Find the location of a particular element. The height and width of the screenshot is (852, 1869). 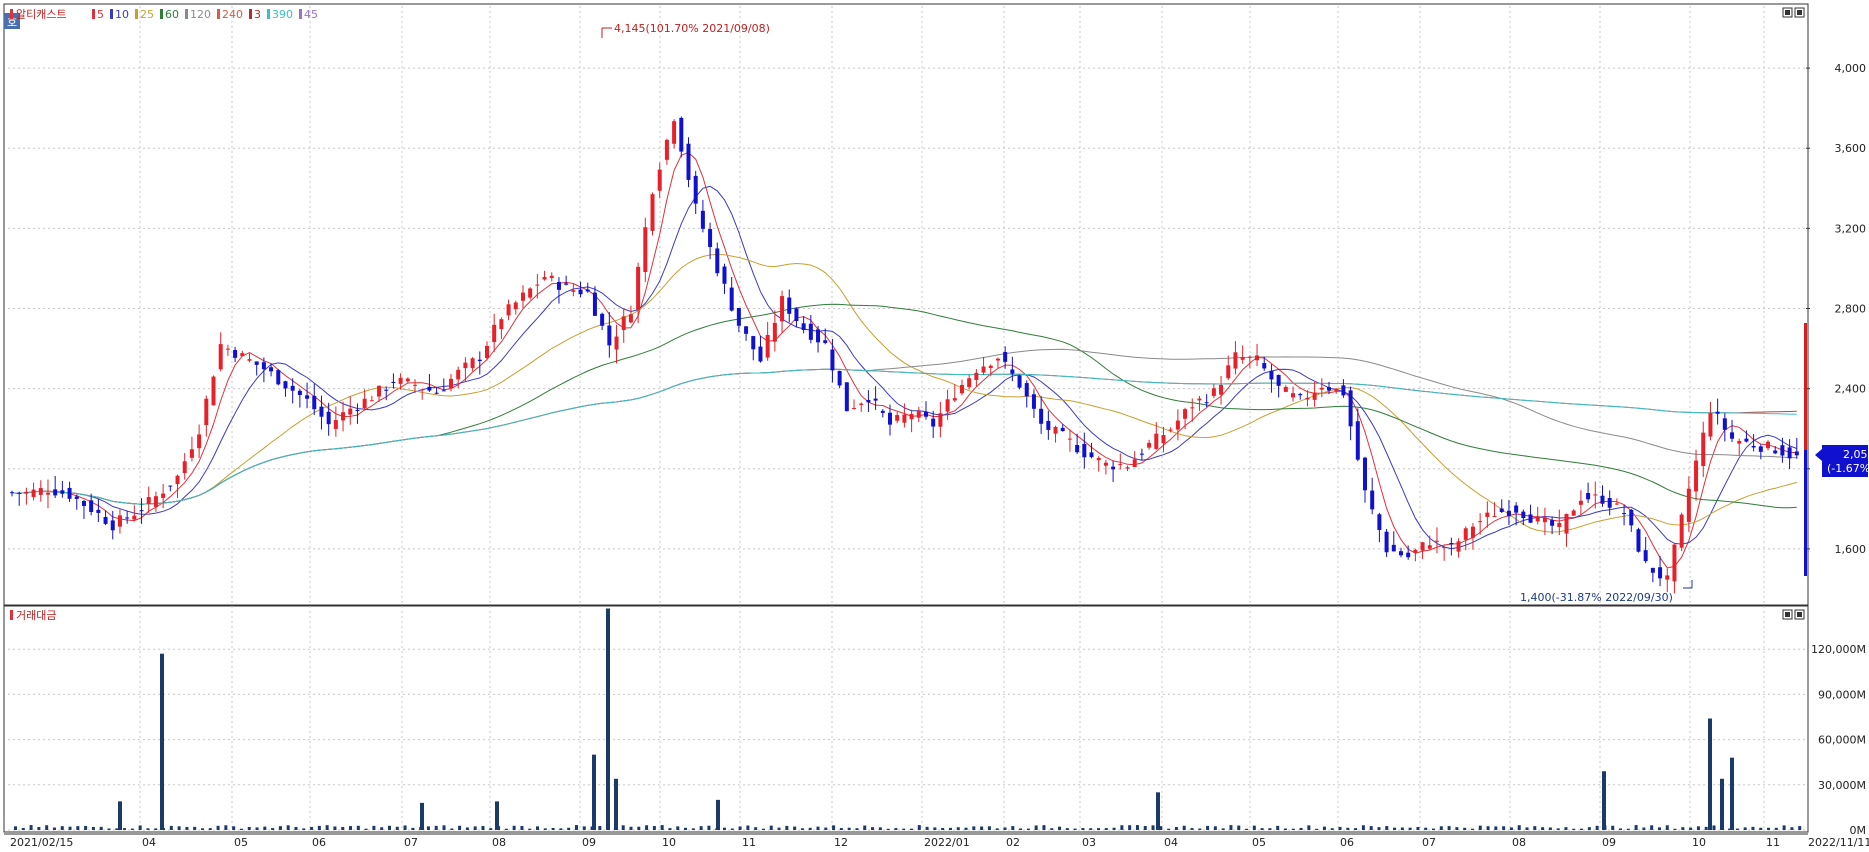

date-tick-label: 2021/02/15 is located at coordinates (41, 842).